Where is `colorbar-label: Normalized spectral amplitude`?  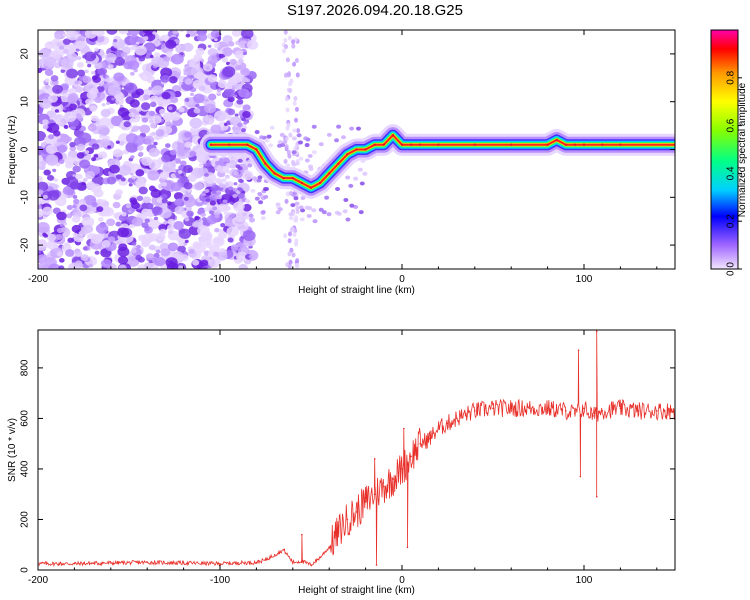 colorbar-label: Normalized spectral amplitude is located at coordinates (742, 149).